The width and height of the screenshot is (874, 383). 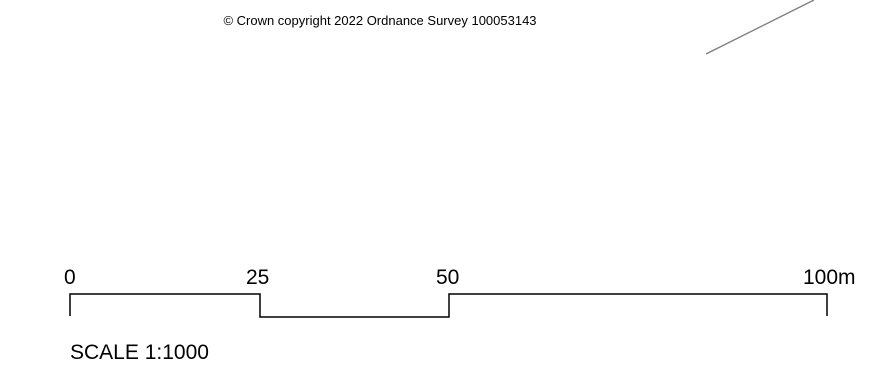 I want to click on scale-tick-label-25: 25, so click(x=258, y=277).